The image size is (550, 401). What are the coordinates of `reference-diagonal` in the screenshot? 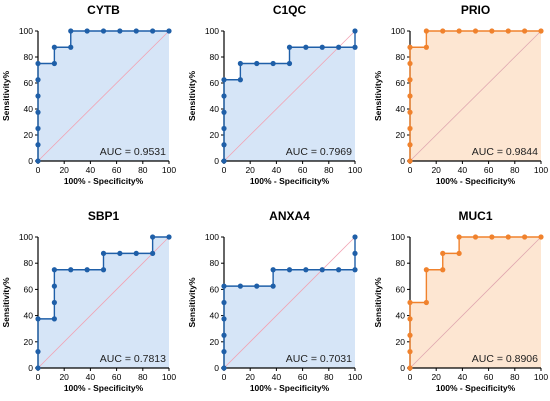 It's located at (289, 302).